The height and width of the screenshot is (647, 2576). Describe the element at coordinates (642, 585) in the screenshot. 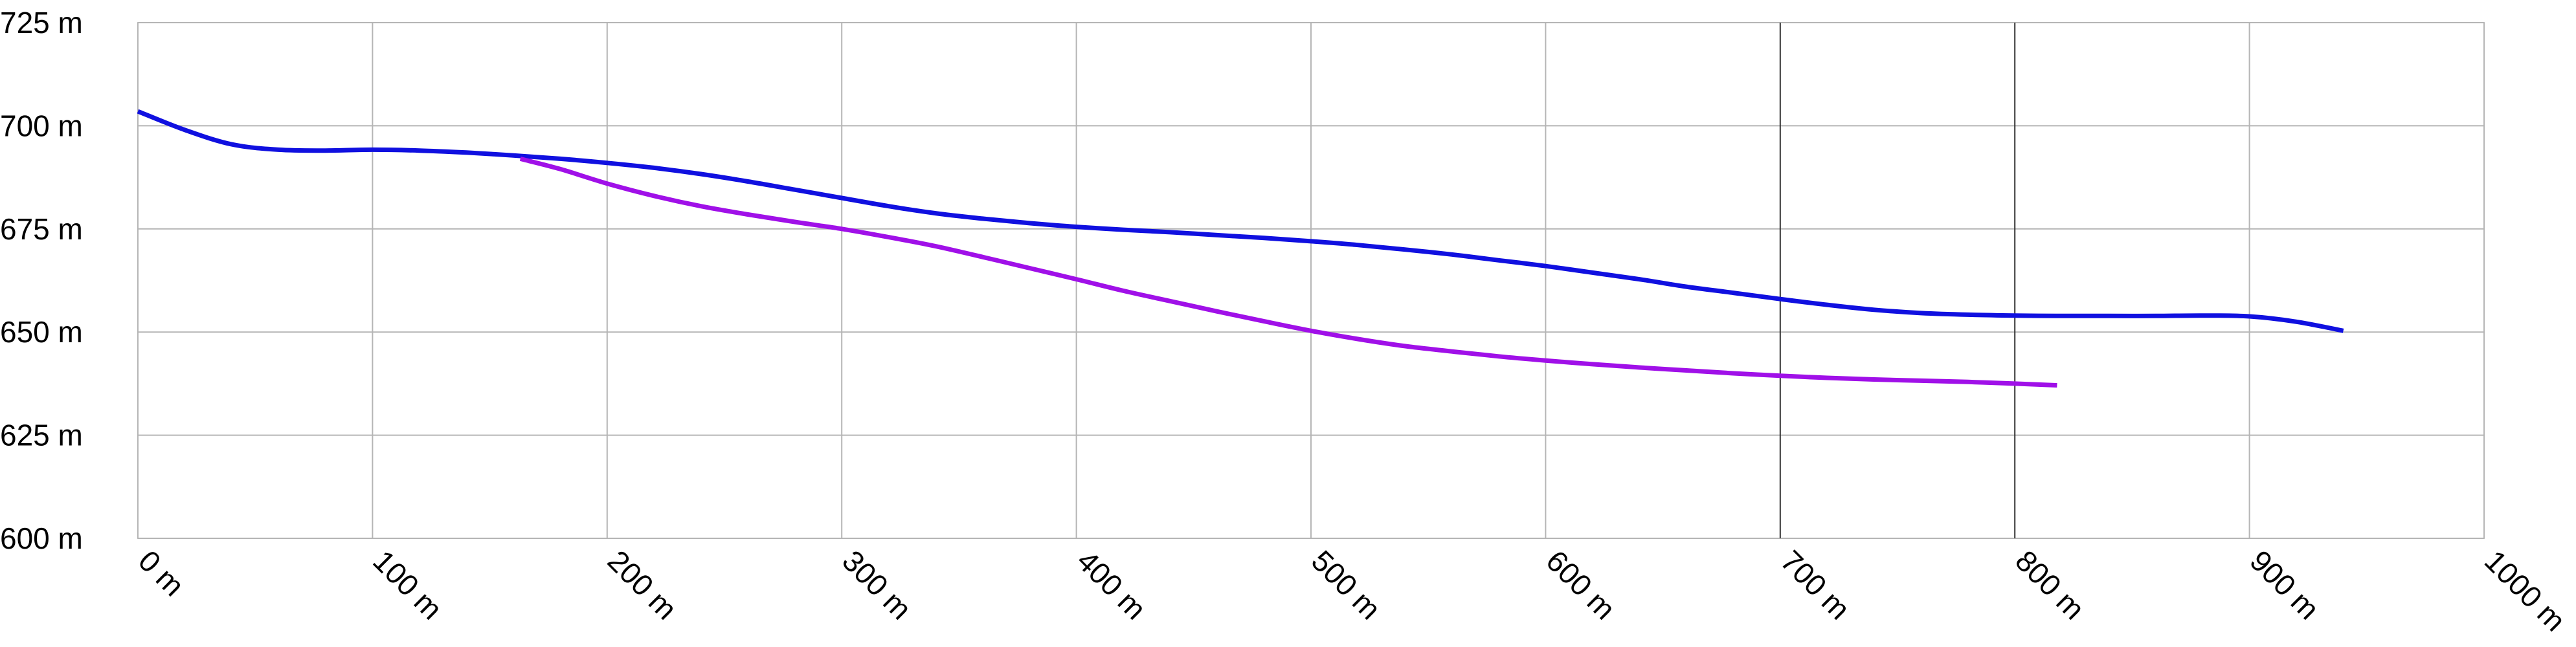

I see `x-tick-label: 200 m` at that location.